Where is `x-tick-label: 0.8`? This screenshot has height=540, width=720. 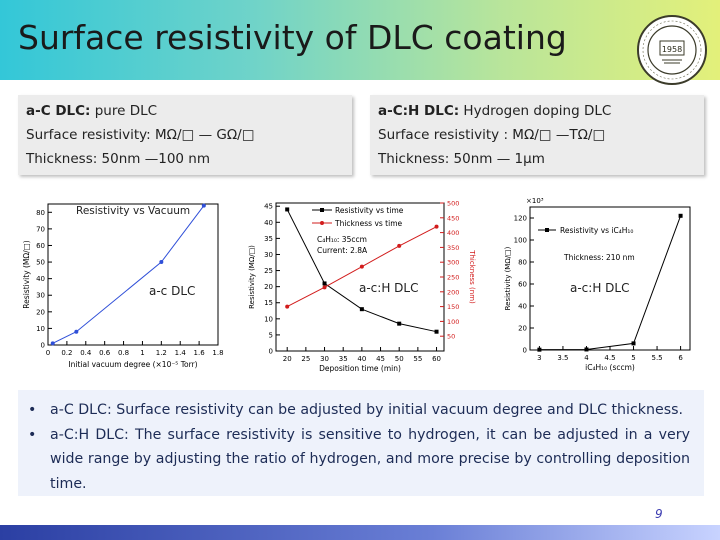 x-tick-label: 0.8 is located at coordinates (123, 353).